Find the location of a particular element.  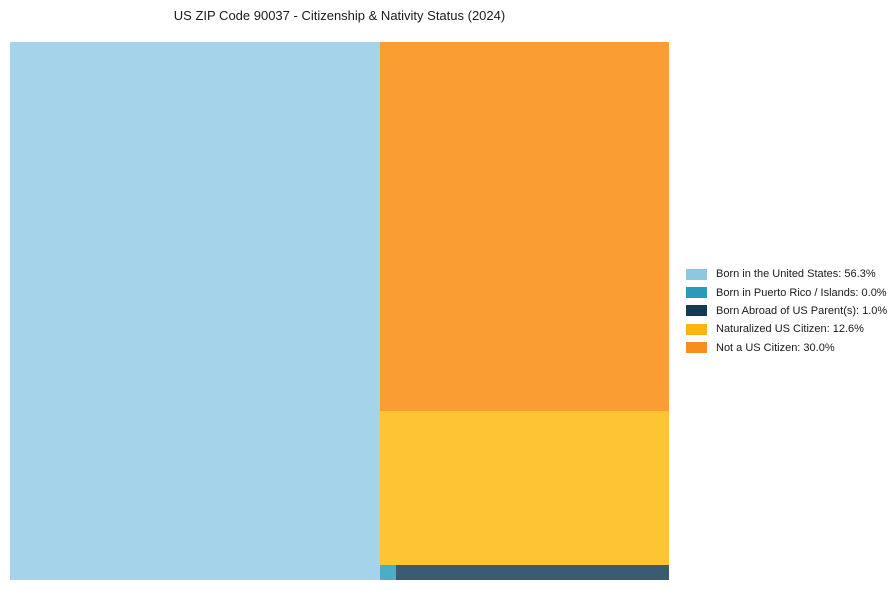

legend-item: Born in the United States: 56.3% is located at coordinates (786, 274).